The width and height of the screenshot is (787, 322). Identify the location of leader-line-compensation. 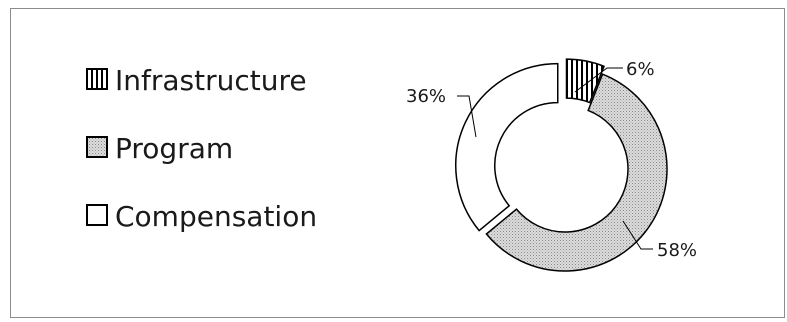
(467, 116).